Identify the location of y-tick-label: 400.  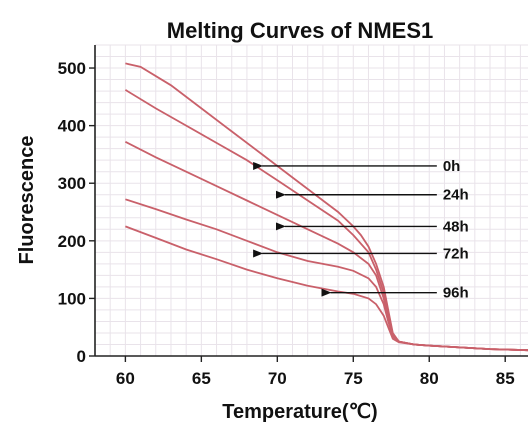
(72, 126).